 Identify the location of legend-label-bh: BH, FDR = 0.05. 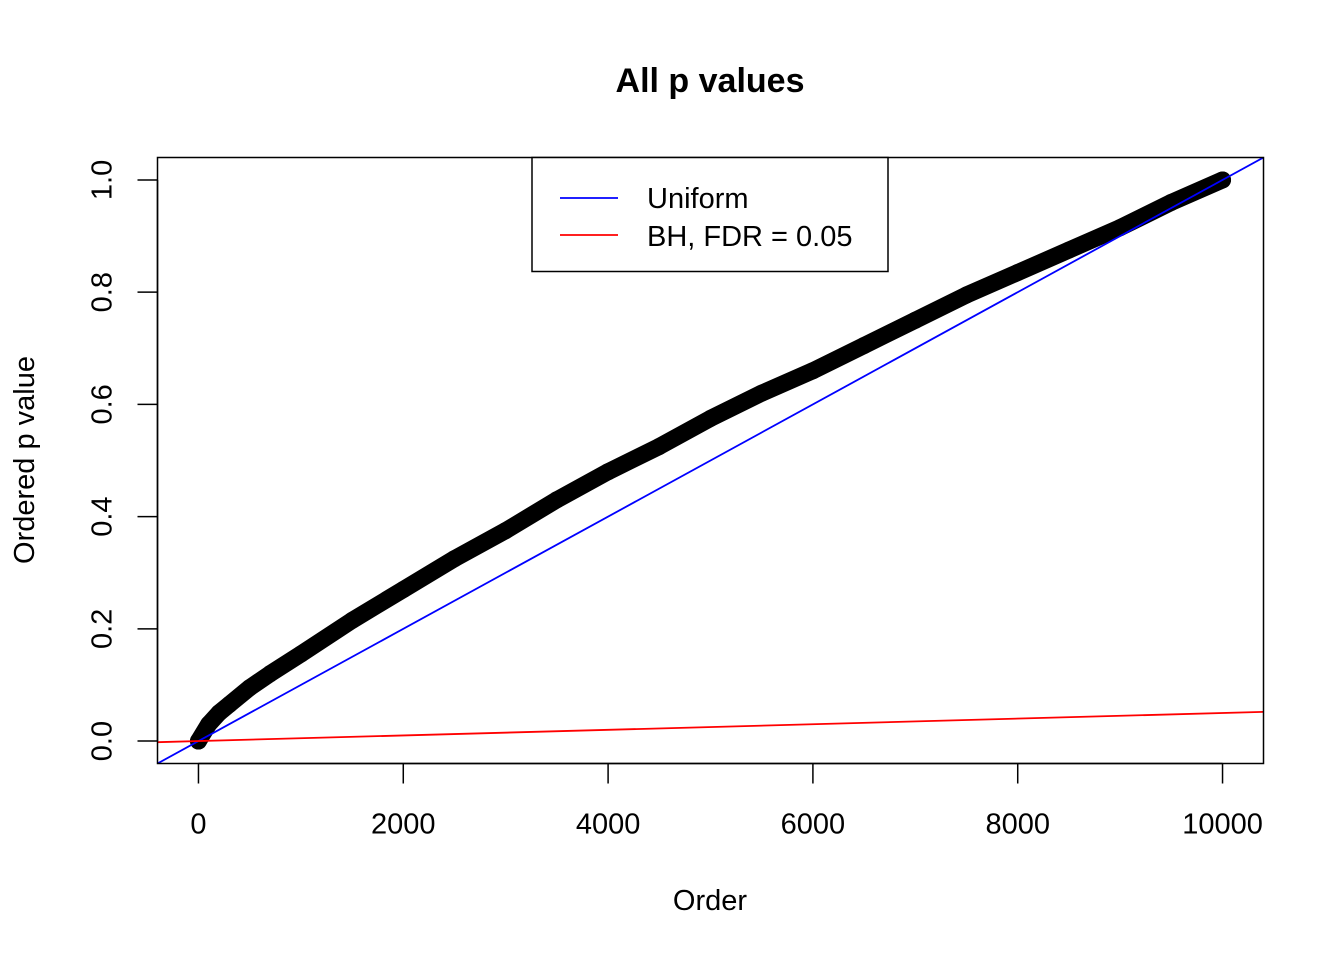
(750, 237).